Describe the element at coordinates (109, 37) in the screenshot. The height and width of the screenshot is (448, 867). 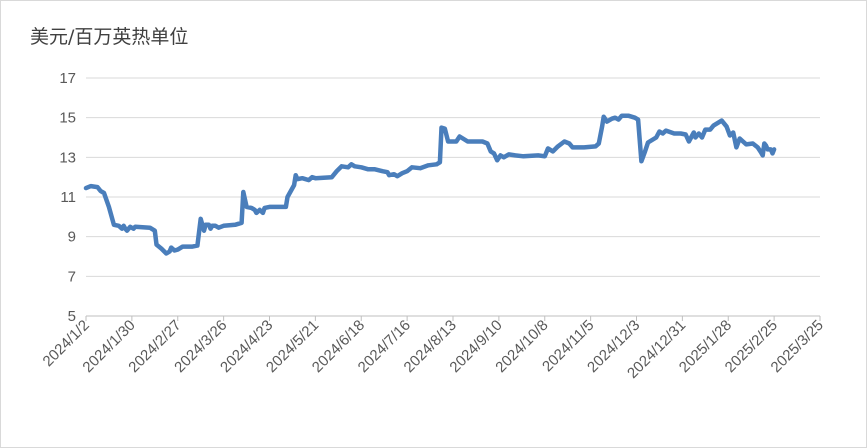
I see `y-axis-unit-label: 美元/百万英热单位` at that location.